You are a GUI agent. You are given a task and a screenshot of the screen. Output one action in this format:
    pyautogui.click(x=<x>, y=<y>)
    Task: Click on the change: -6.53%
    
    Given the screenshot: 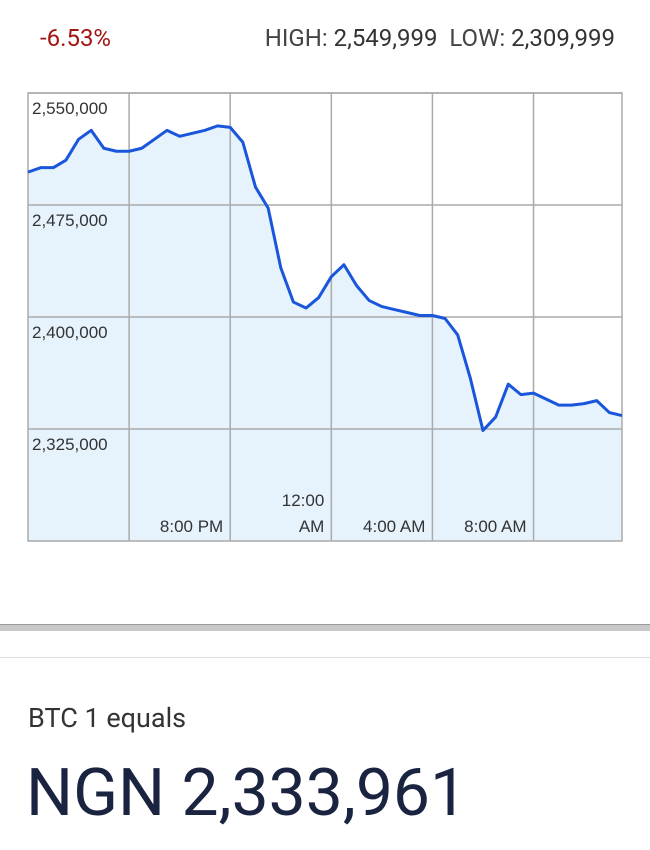 What is the action you would take?
    pyautogui.click(x=76, y=38)
    